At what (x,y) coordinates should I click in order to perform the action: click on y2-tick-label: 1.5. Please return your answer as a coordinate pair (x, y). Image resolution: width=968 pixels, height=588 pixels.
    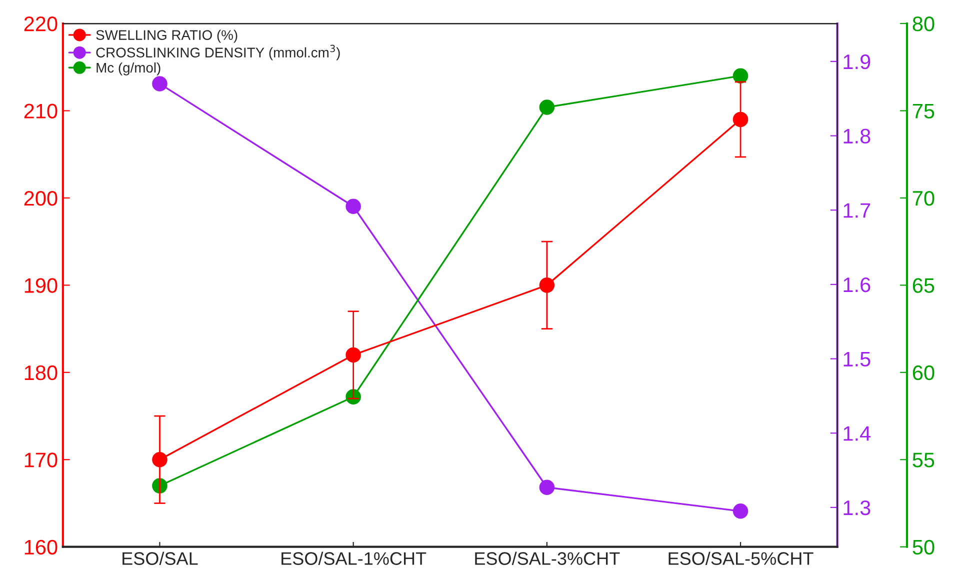
    Looking at the image, I should click on (857, 359).